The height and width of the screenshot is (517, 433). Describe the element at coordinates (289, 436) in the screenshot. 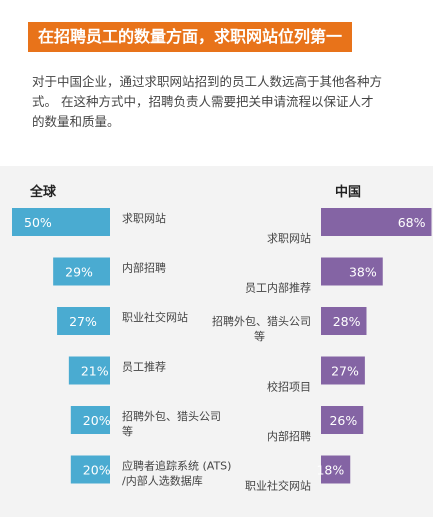

I see `china-category-label: 内部招聘` at that location.